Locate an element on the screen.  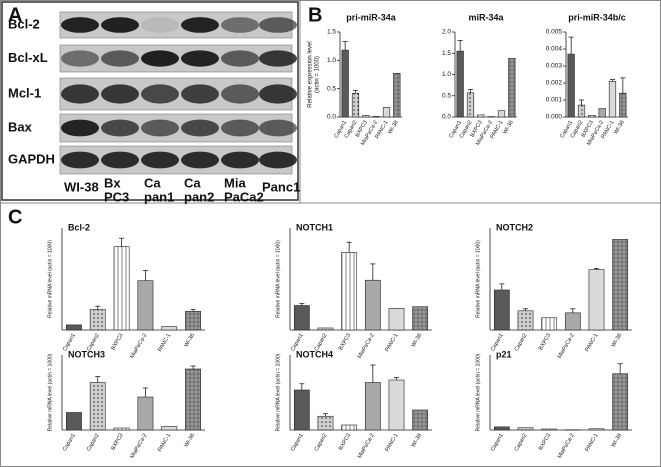
lane-label: Panc1 is located at coordinates (281, 186).